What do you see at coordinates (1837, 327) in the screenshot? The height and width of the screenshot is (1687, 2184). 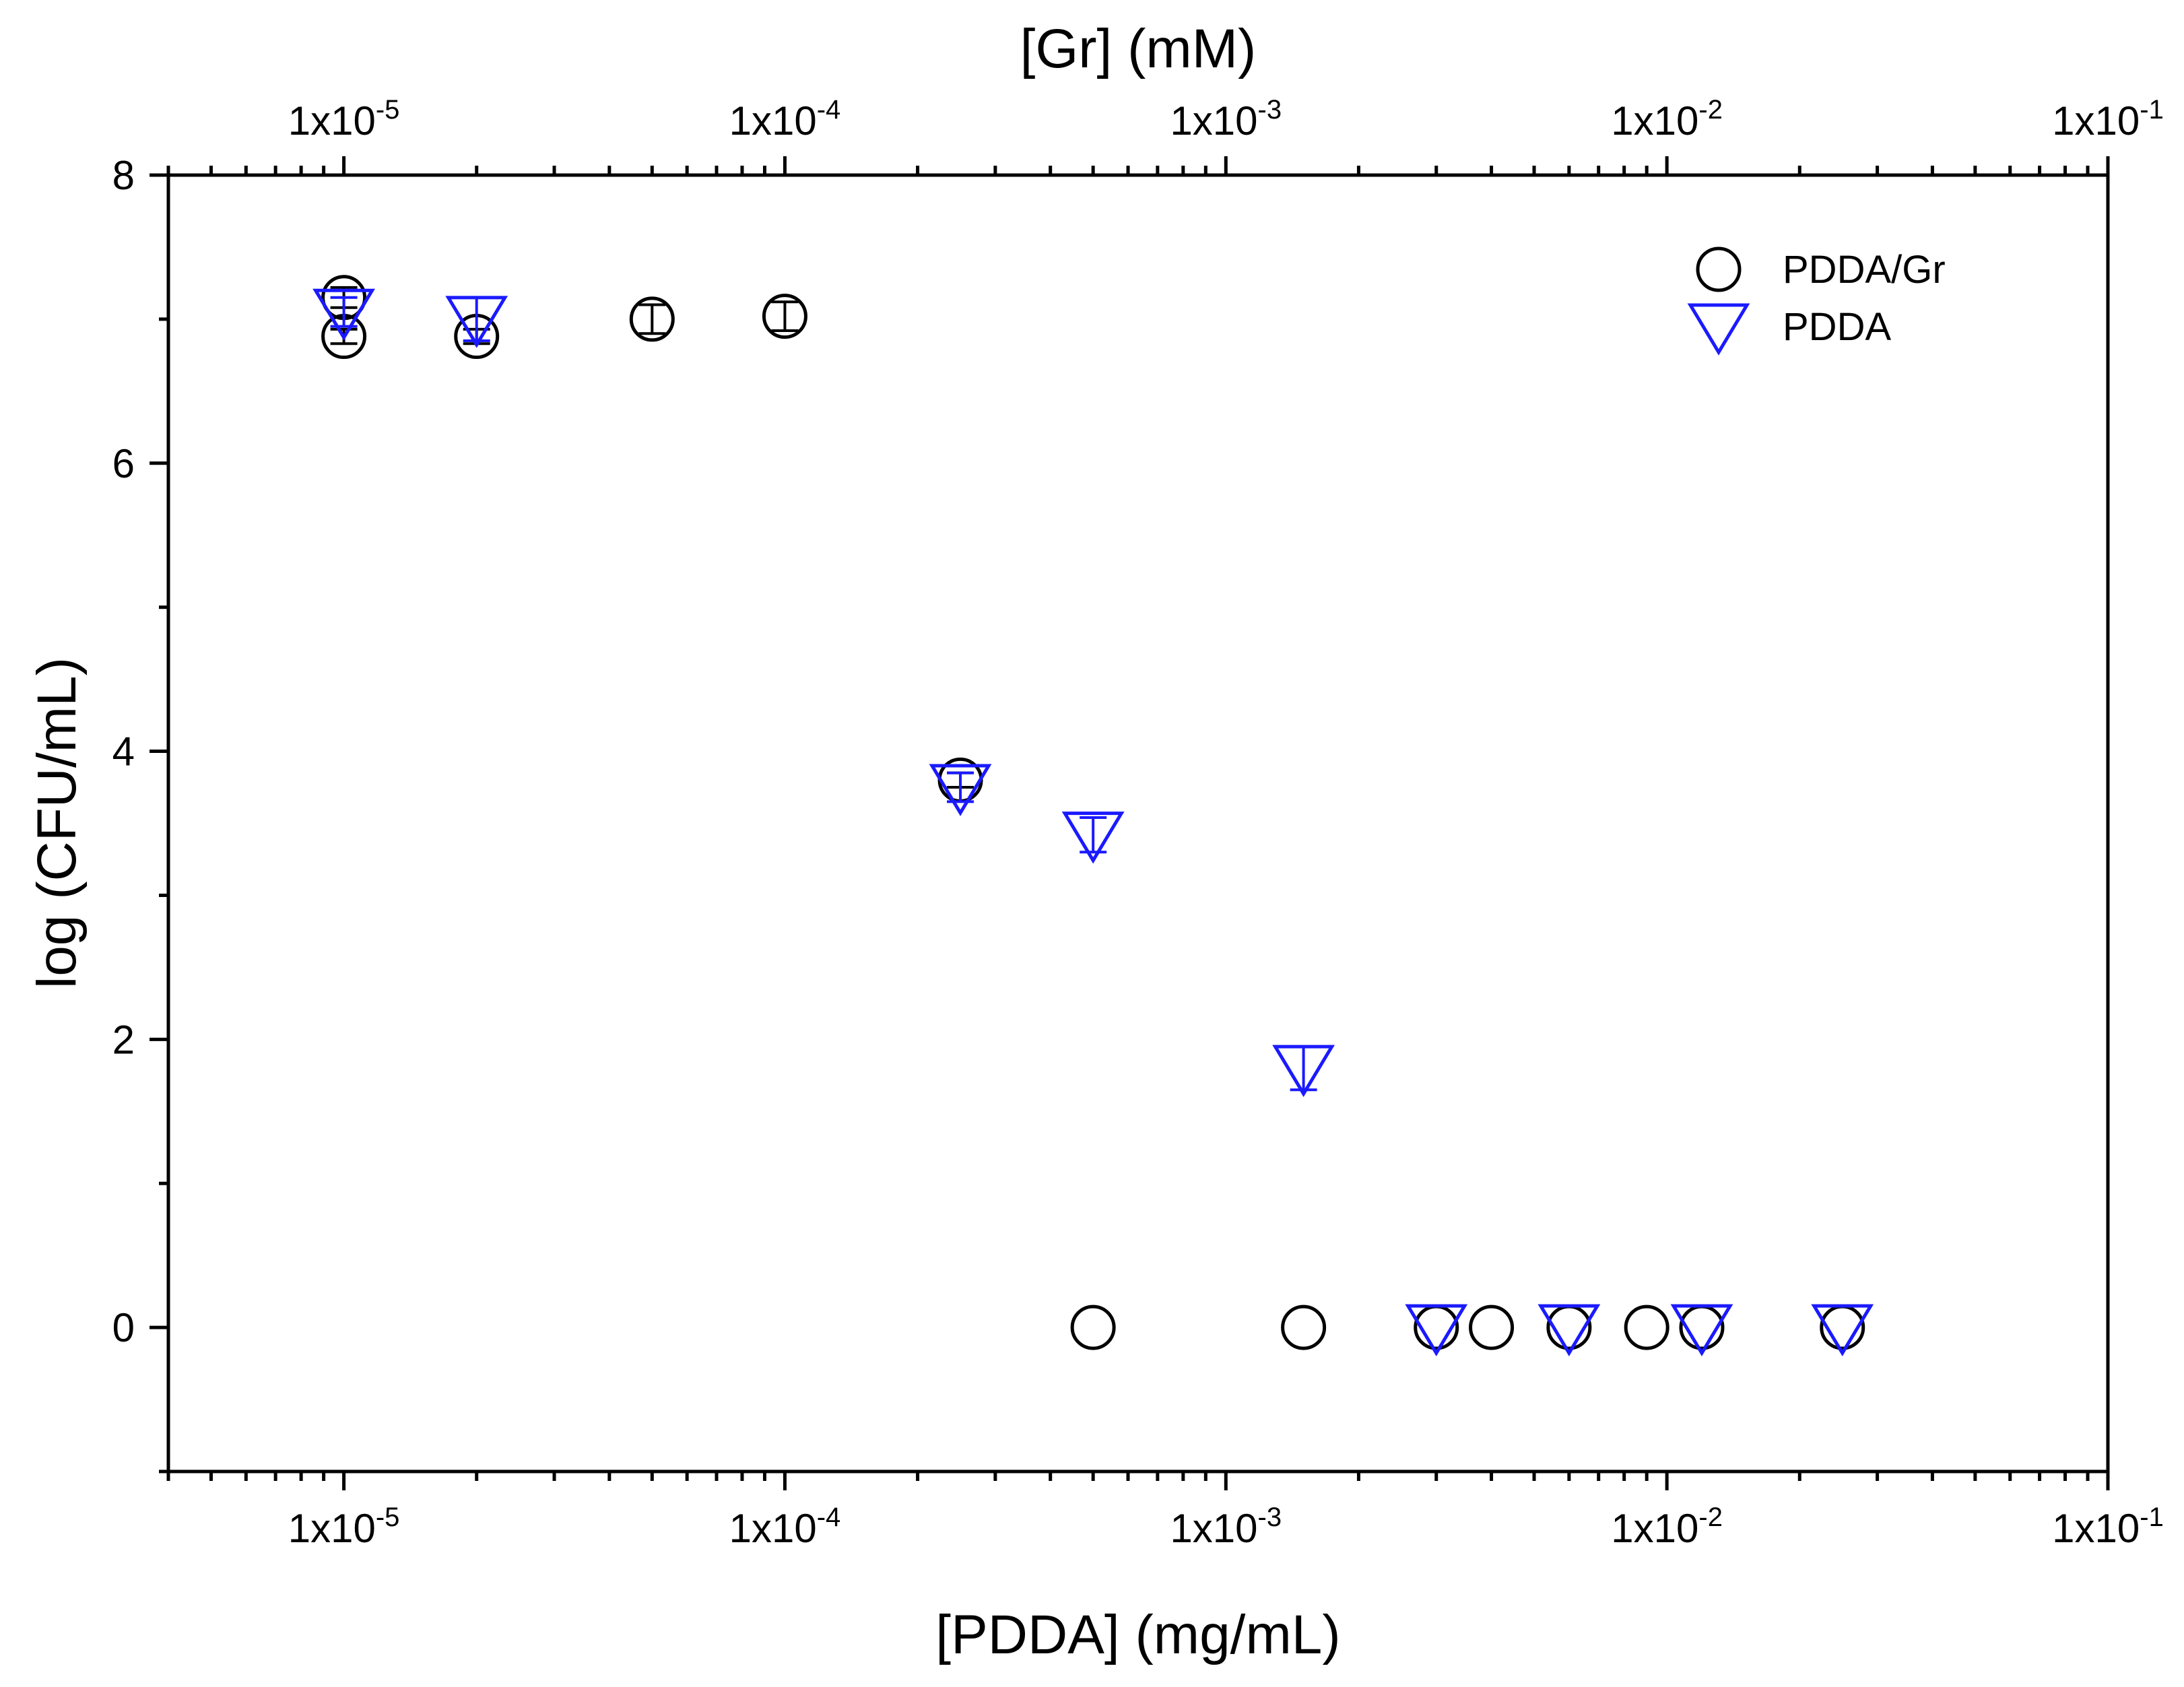 I see `legend-label: PDDA` at bounding box center [1837, 327].